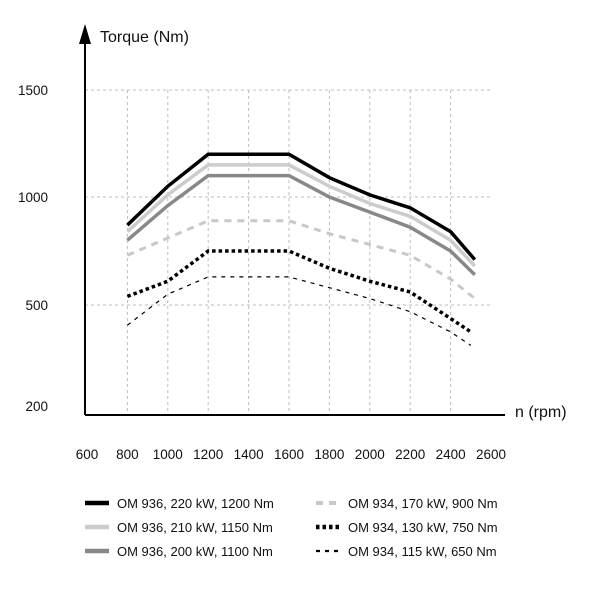  I want to click on y-axis-title: Torque (Nm), so click(144, 37).